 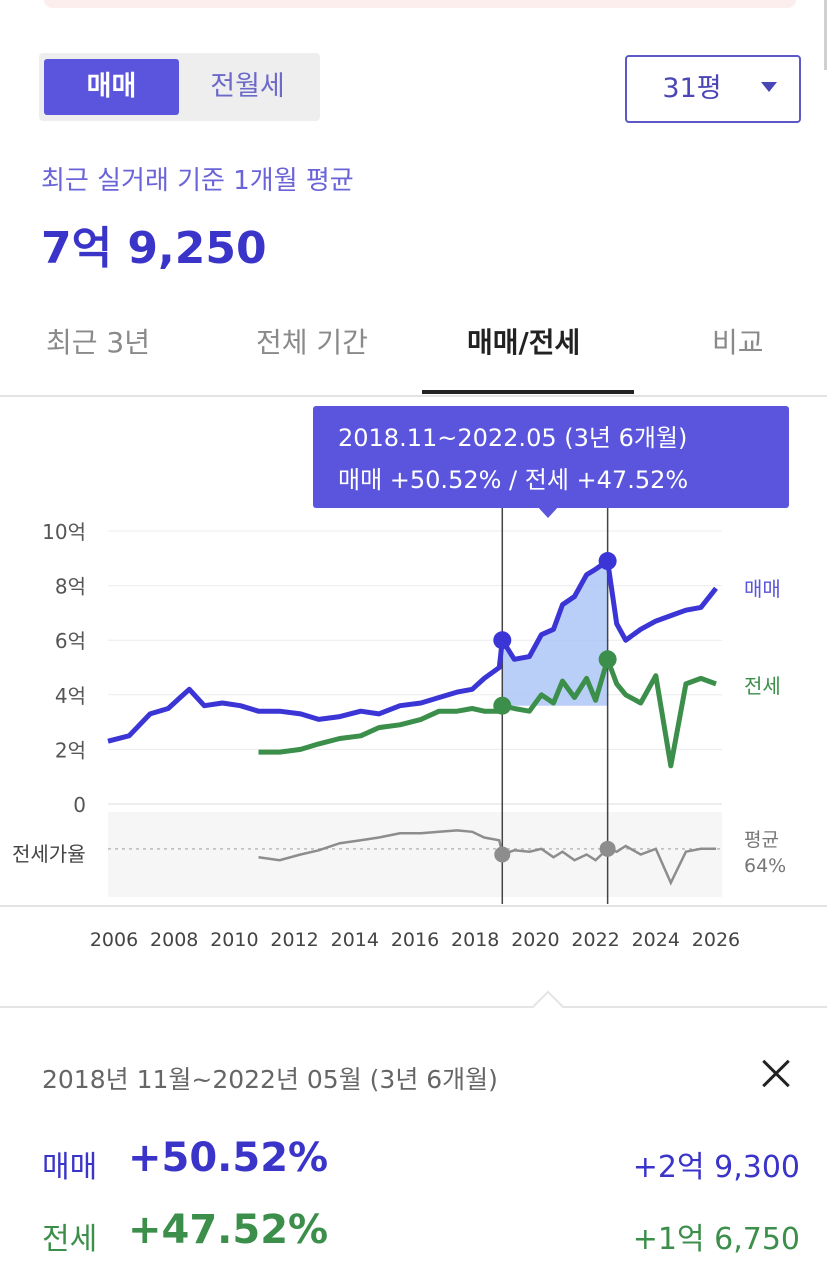 What do you see at coordinates (524, 342) in the screenshot?
I see `tab-sale-rent: 매매/전세` at bounding box center [524, 342].